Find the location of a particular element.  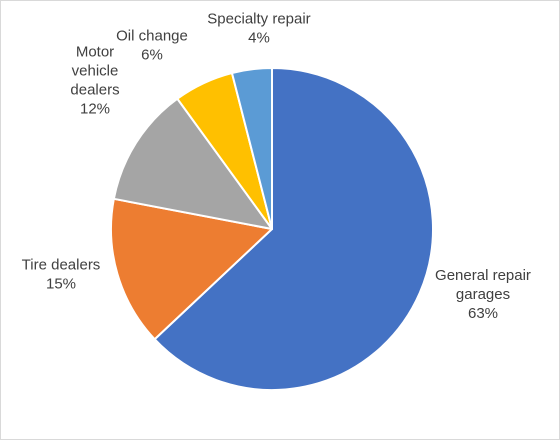

slice-label-1: Tire dealers 15% is located at coordinates (61, 275).